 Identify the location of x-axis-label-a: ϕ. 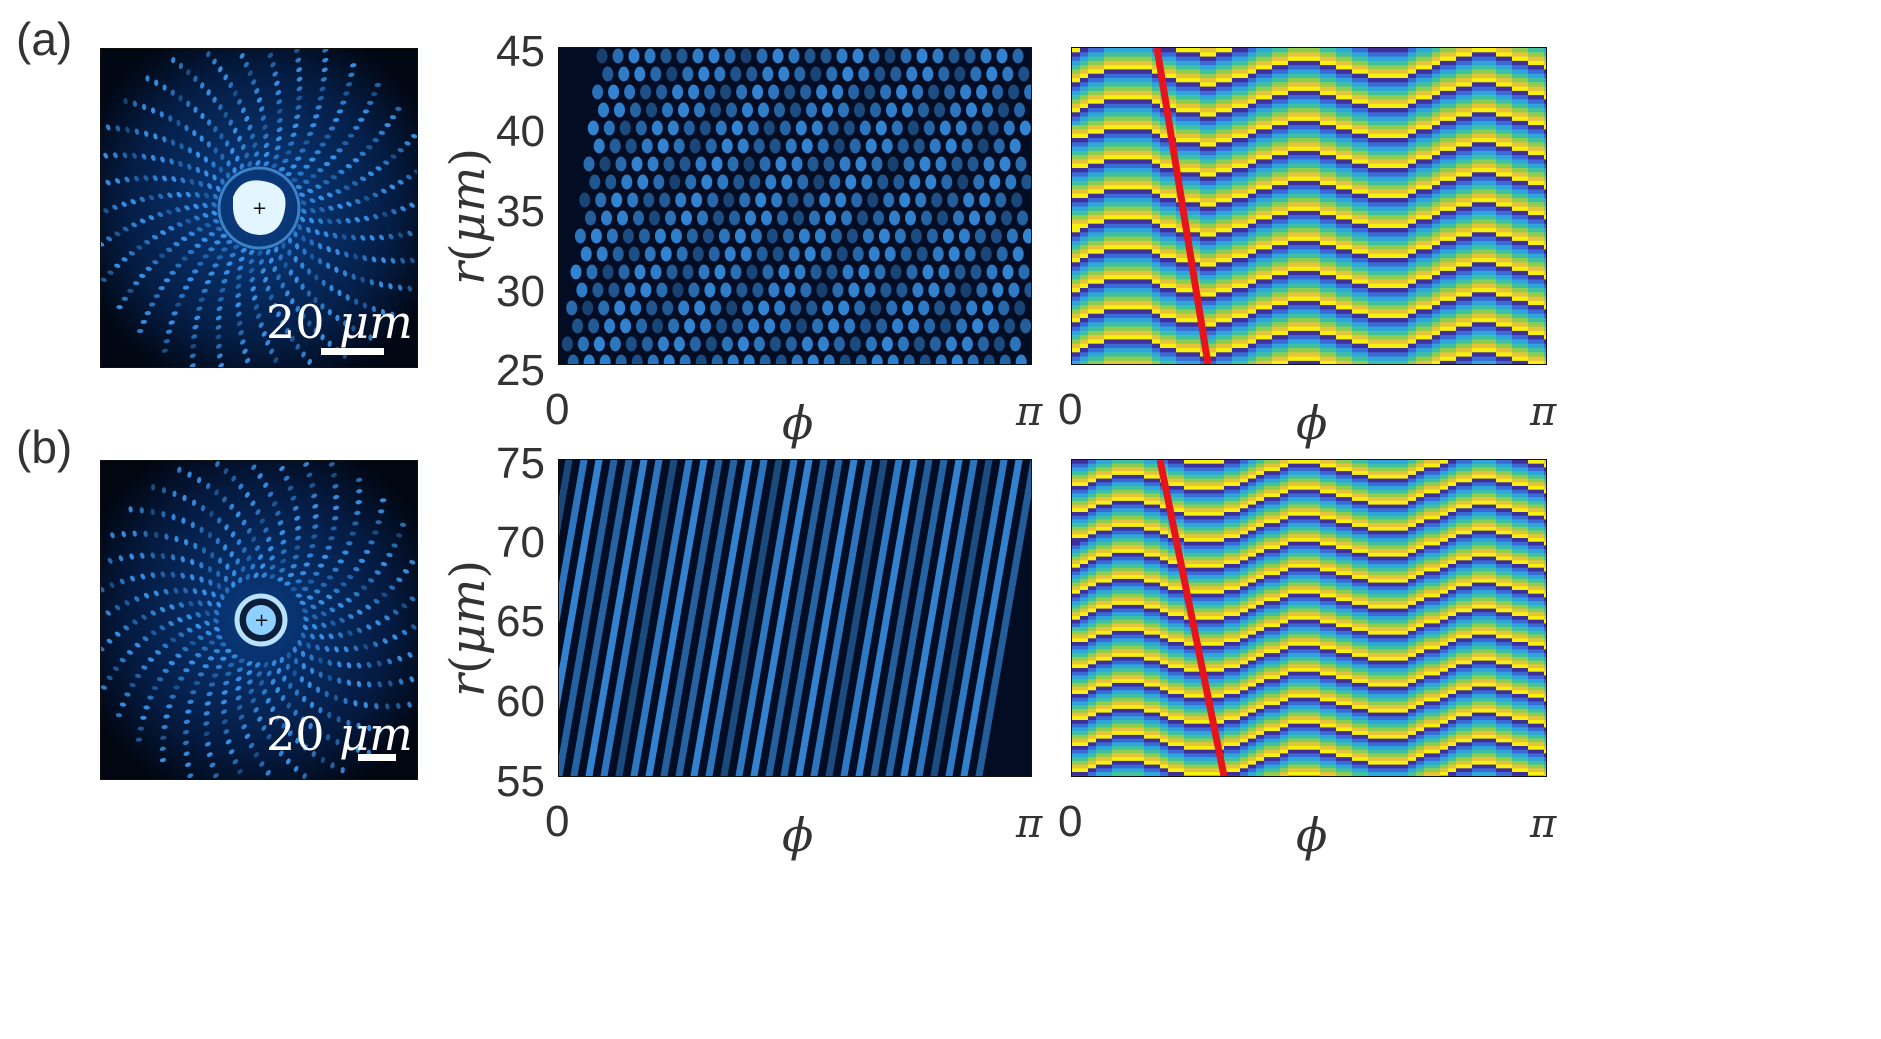
(798, 423).